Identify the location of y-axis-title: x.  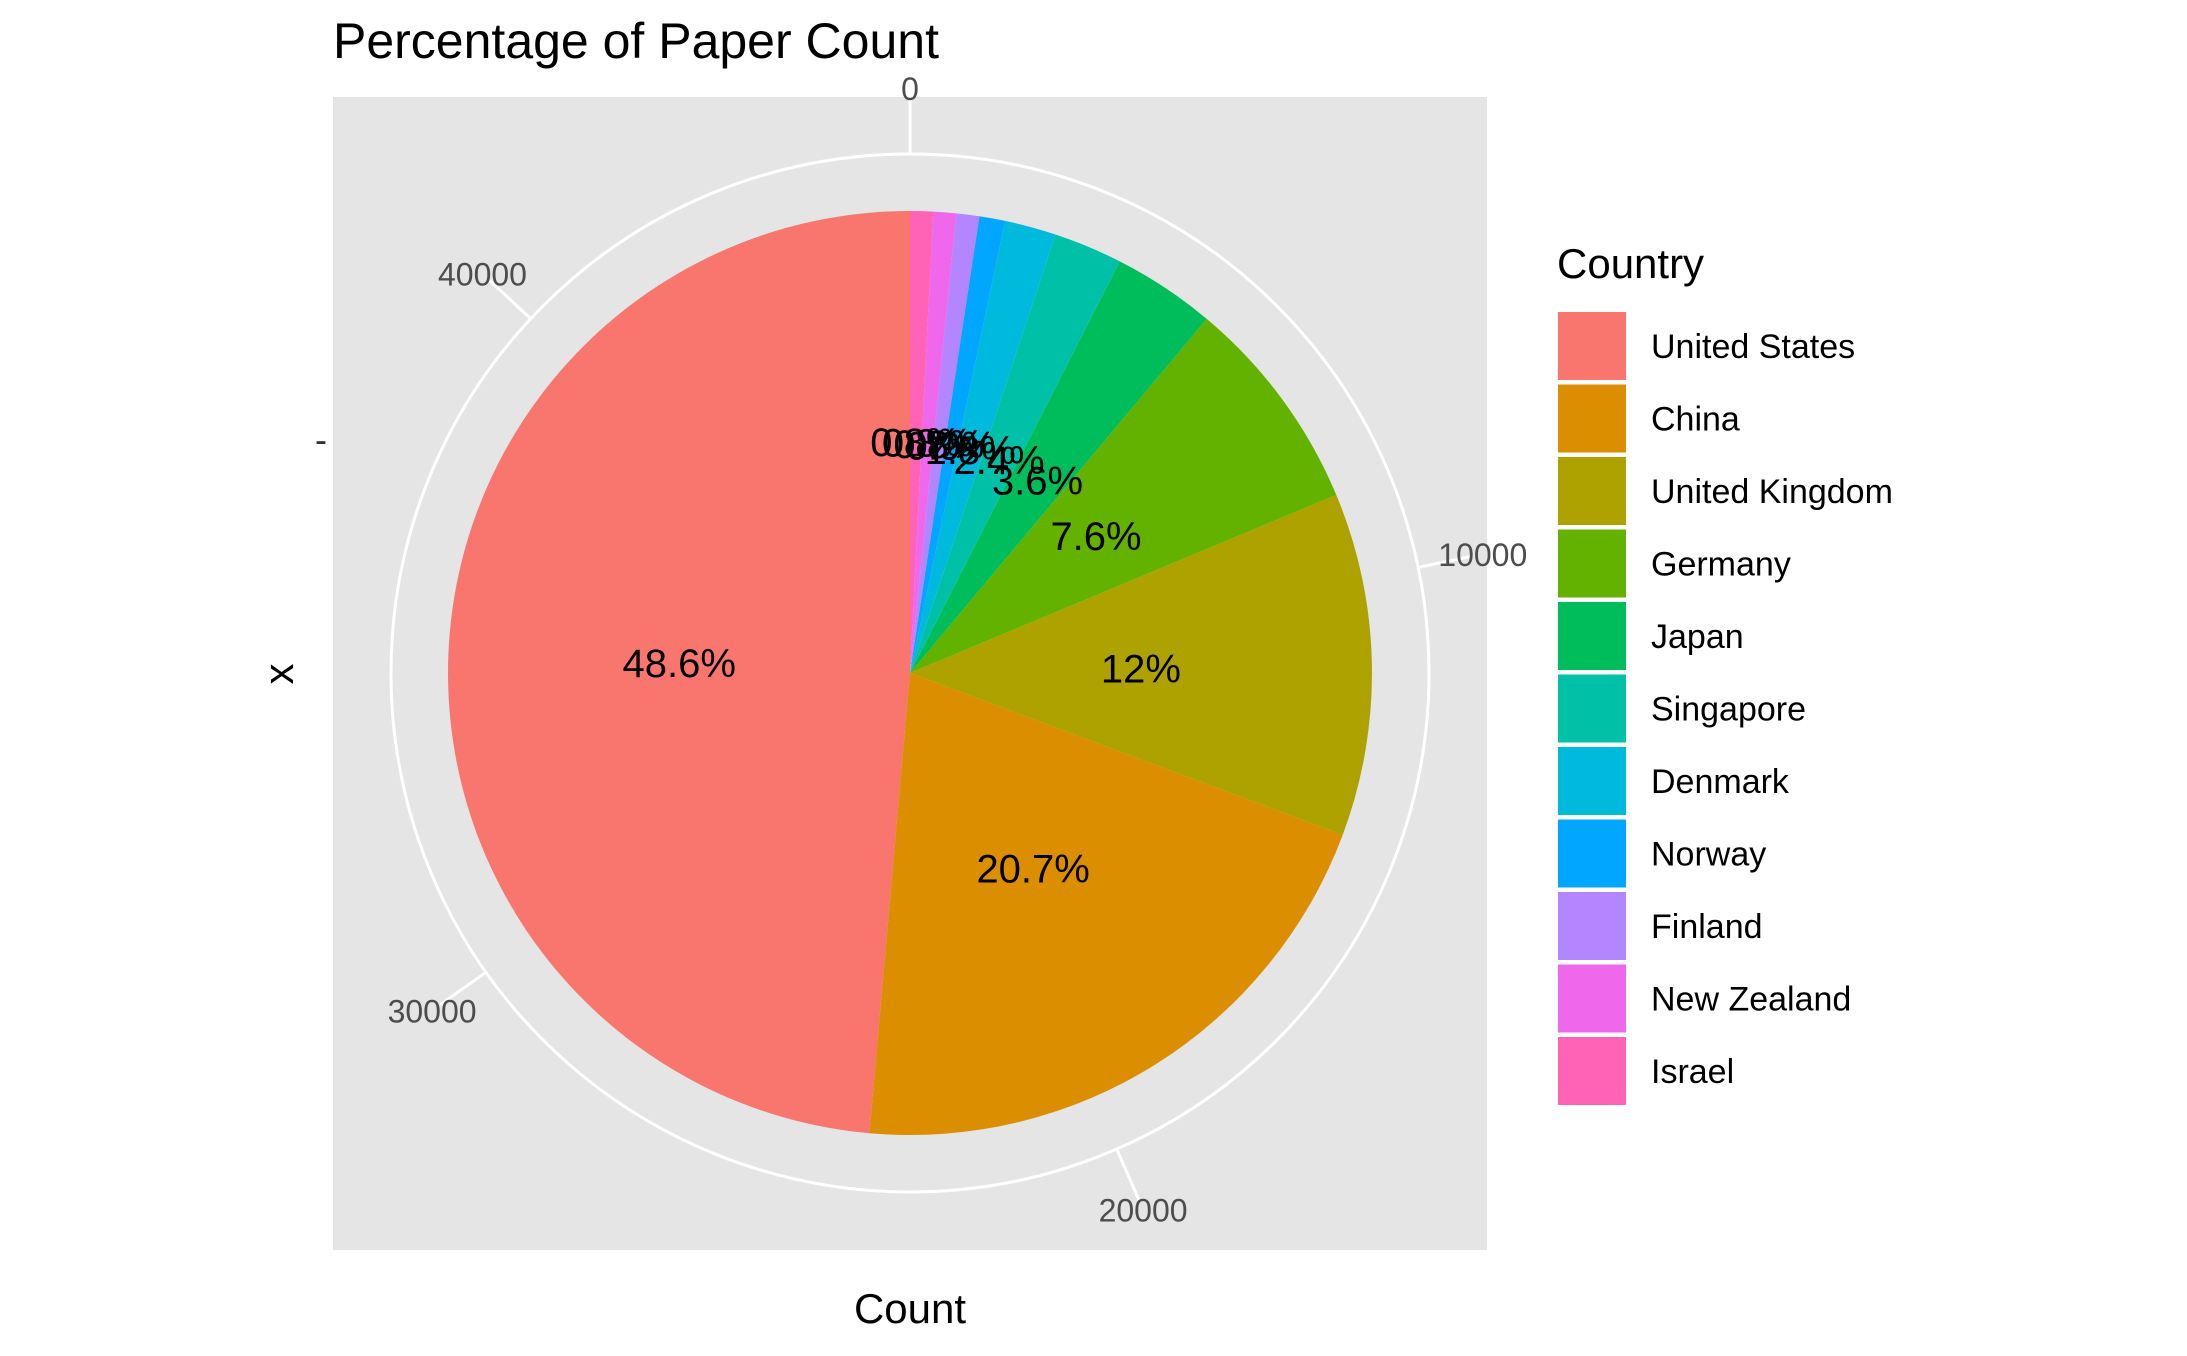
(278, 674).